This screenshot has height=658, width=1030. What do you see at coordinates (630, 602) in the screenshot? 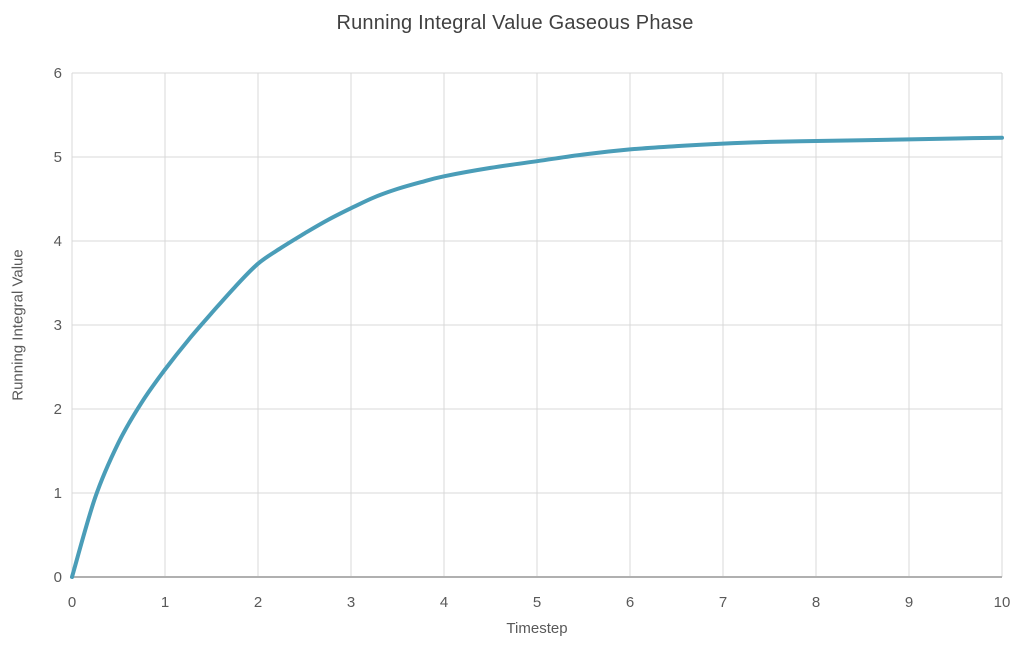
I see `x-tick-label: 6` at bounding box center [630, 602].